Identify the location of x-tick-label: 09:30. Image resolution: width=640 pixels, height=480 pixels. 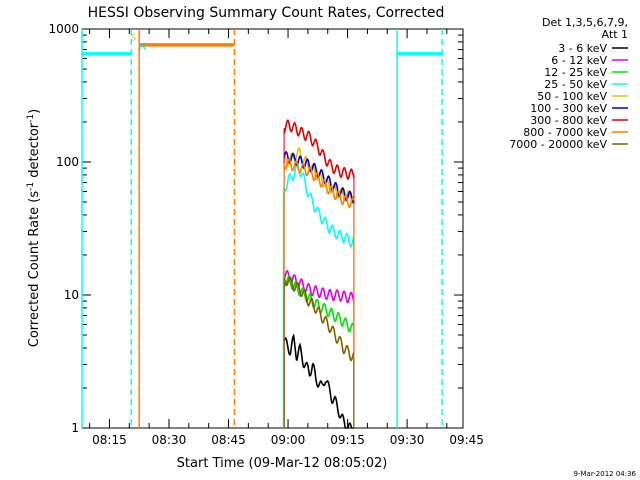
(407, 440).